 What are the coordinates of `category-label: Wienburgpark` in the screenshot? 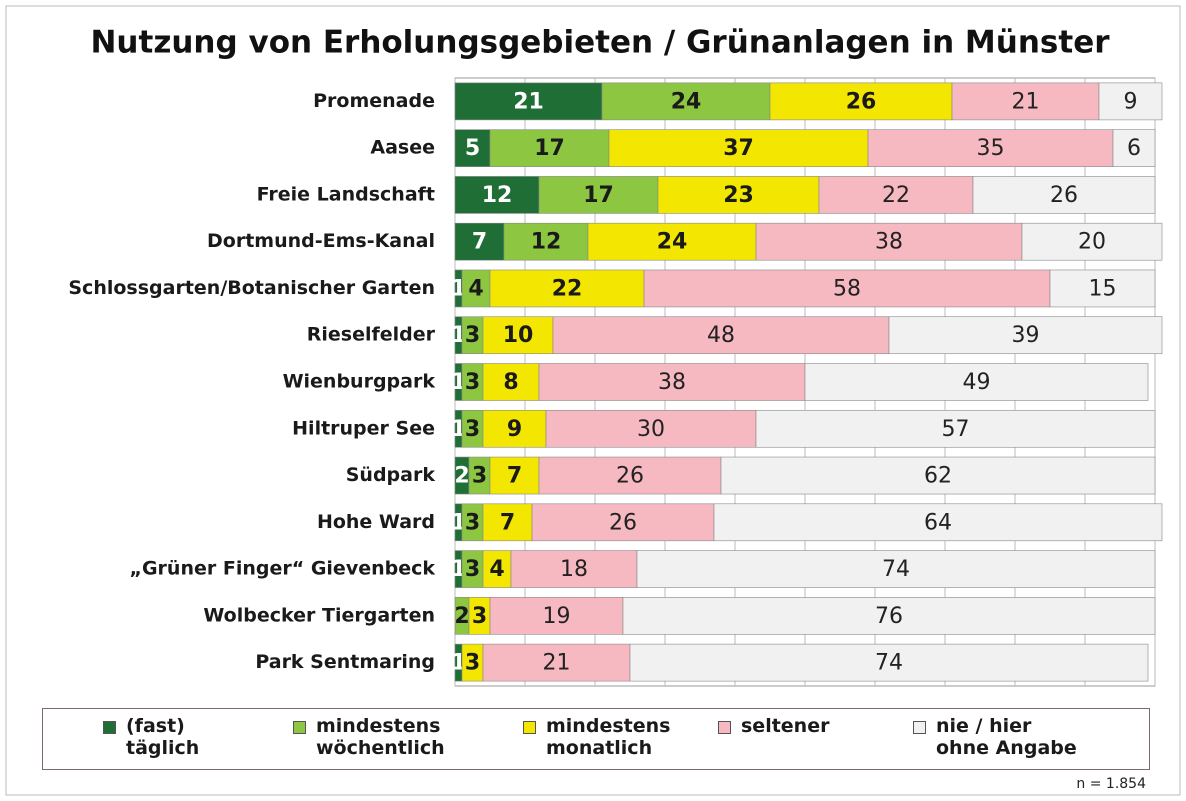 It's located at (359, 382).